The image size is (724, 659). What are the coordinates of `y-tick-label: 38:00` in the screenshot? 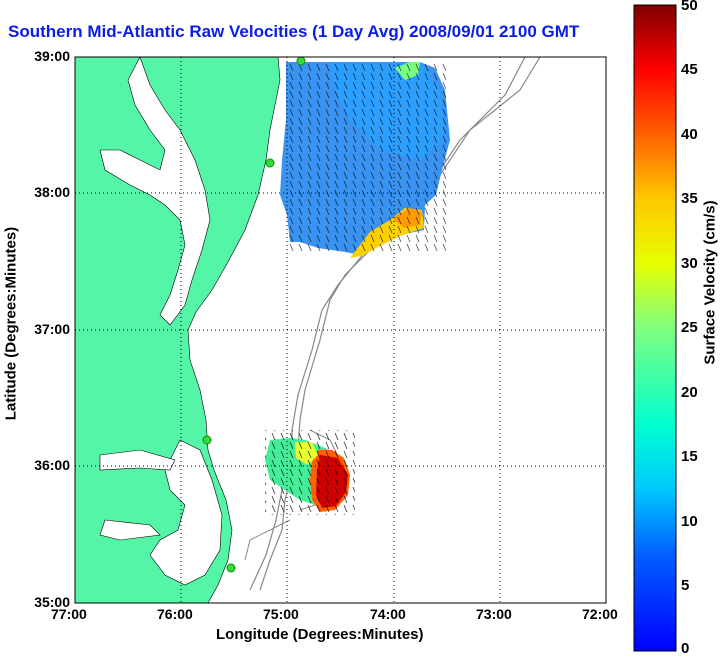 It's located at (52, 192).